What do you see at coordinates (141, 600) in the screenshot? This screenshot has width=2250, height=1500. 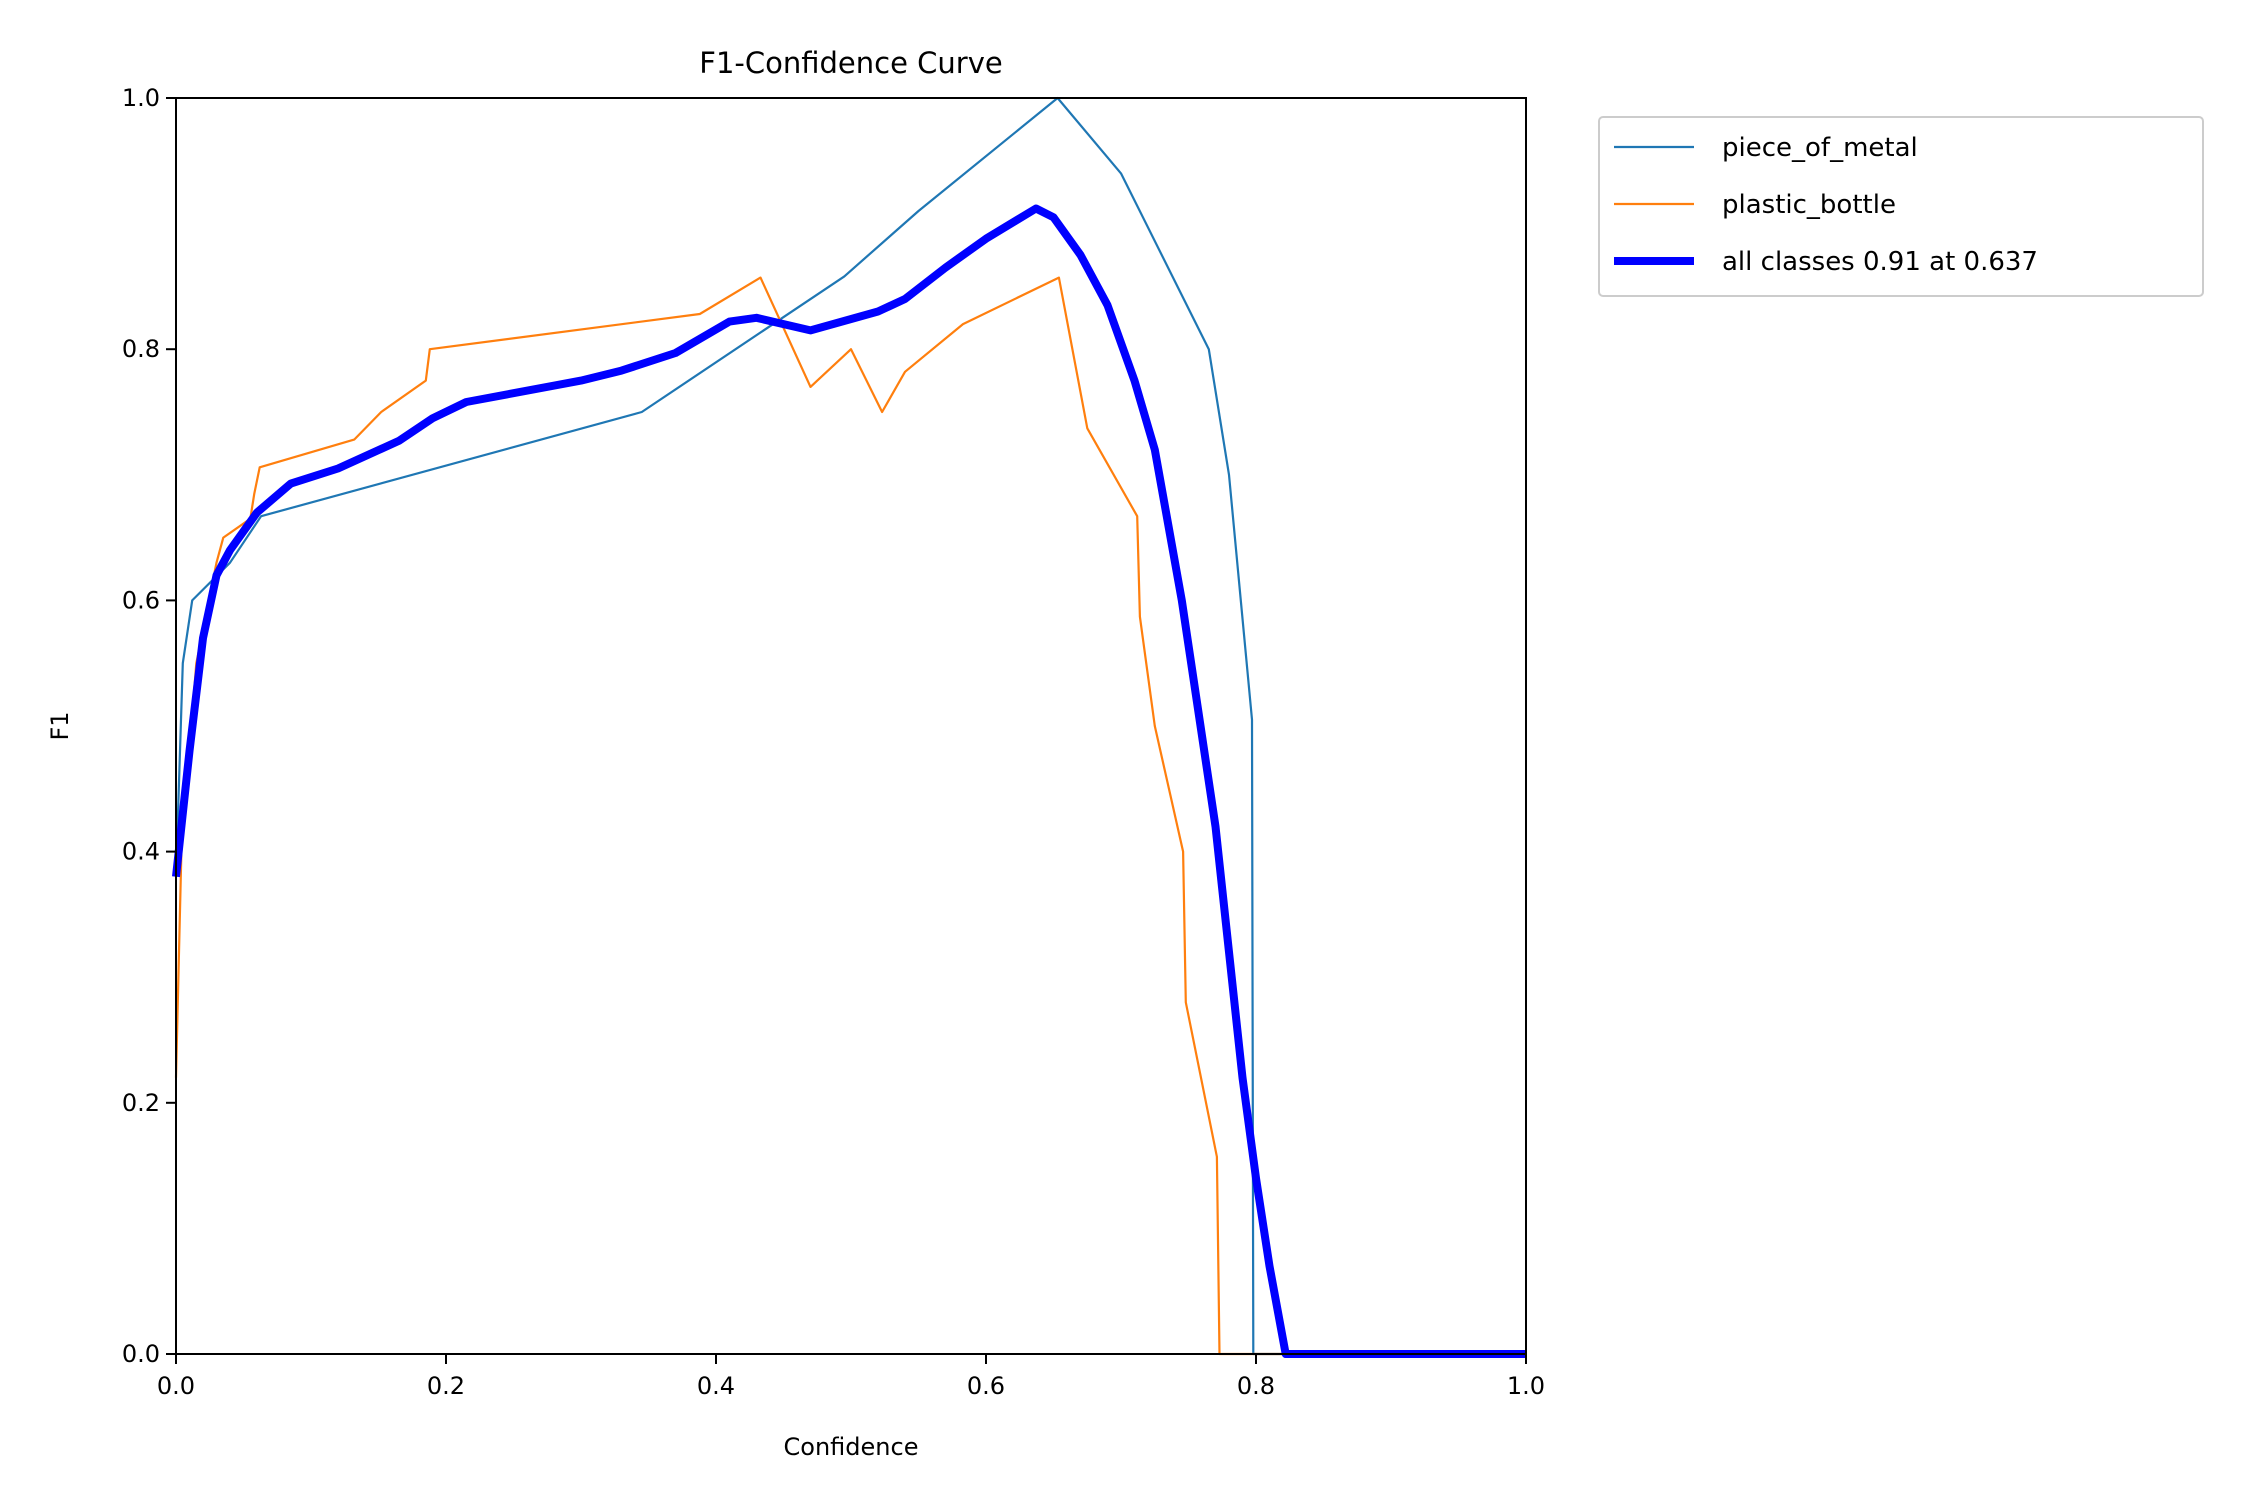 I see `y-tick-label: 0.6` at bounding box center [141, 600].